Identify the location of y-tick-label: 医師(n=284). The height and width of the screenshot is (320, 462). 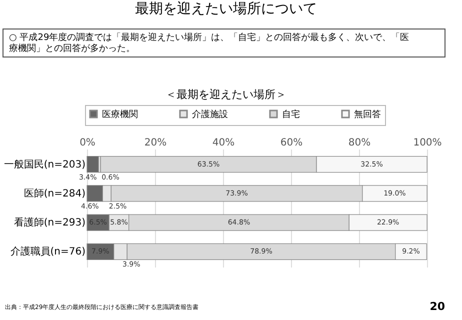
(55, 193).